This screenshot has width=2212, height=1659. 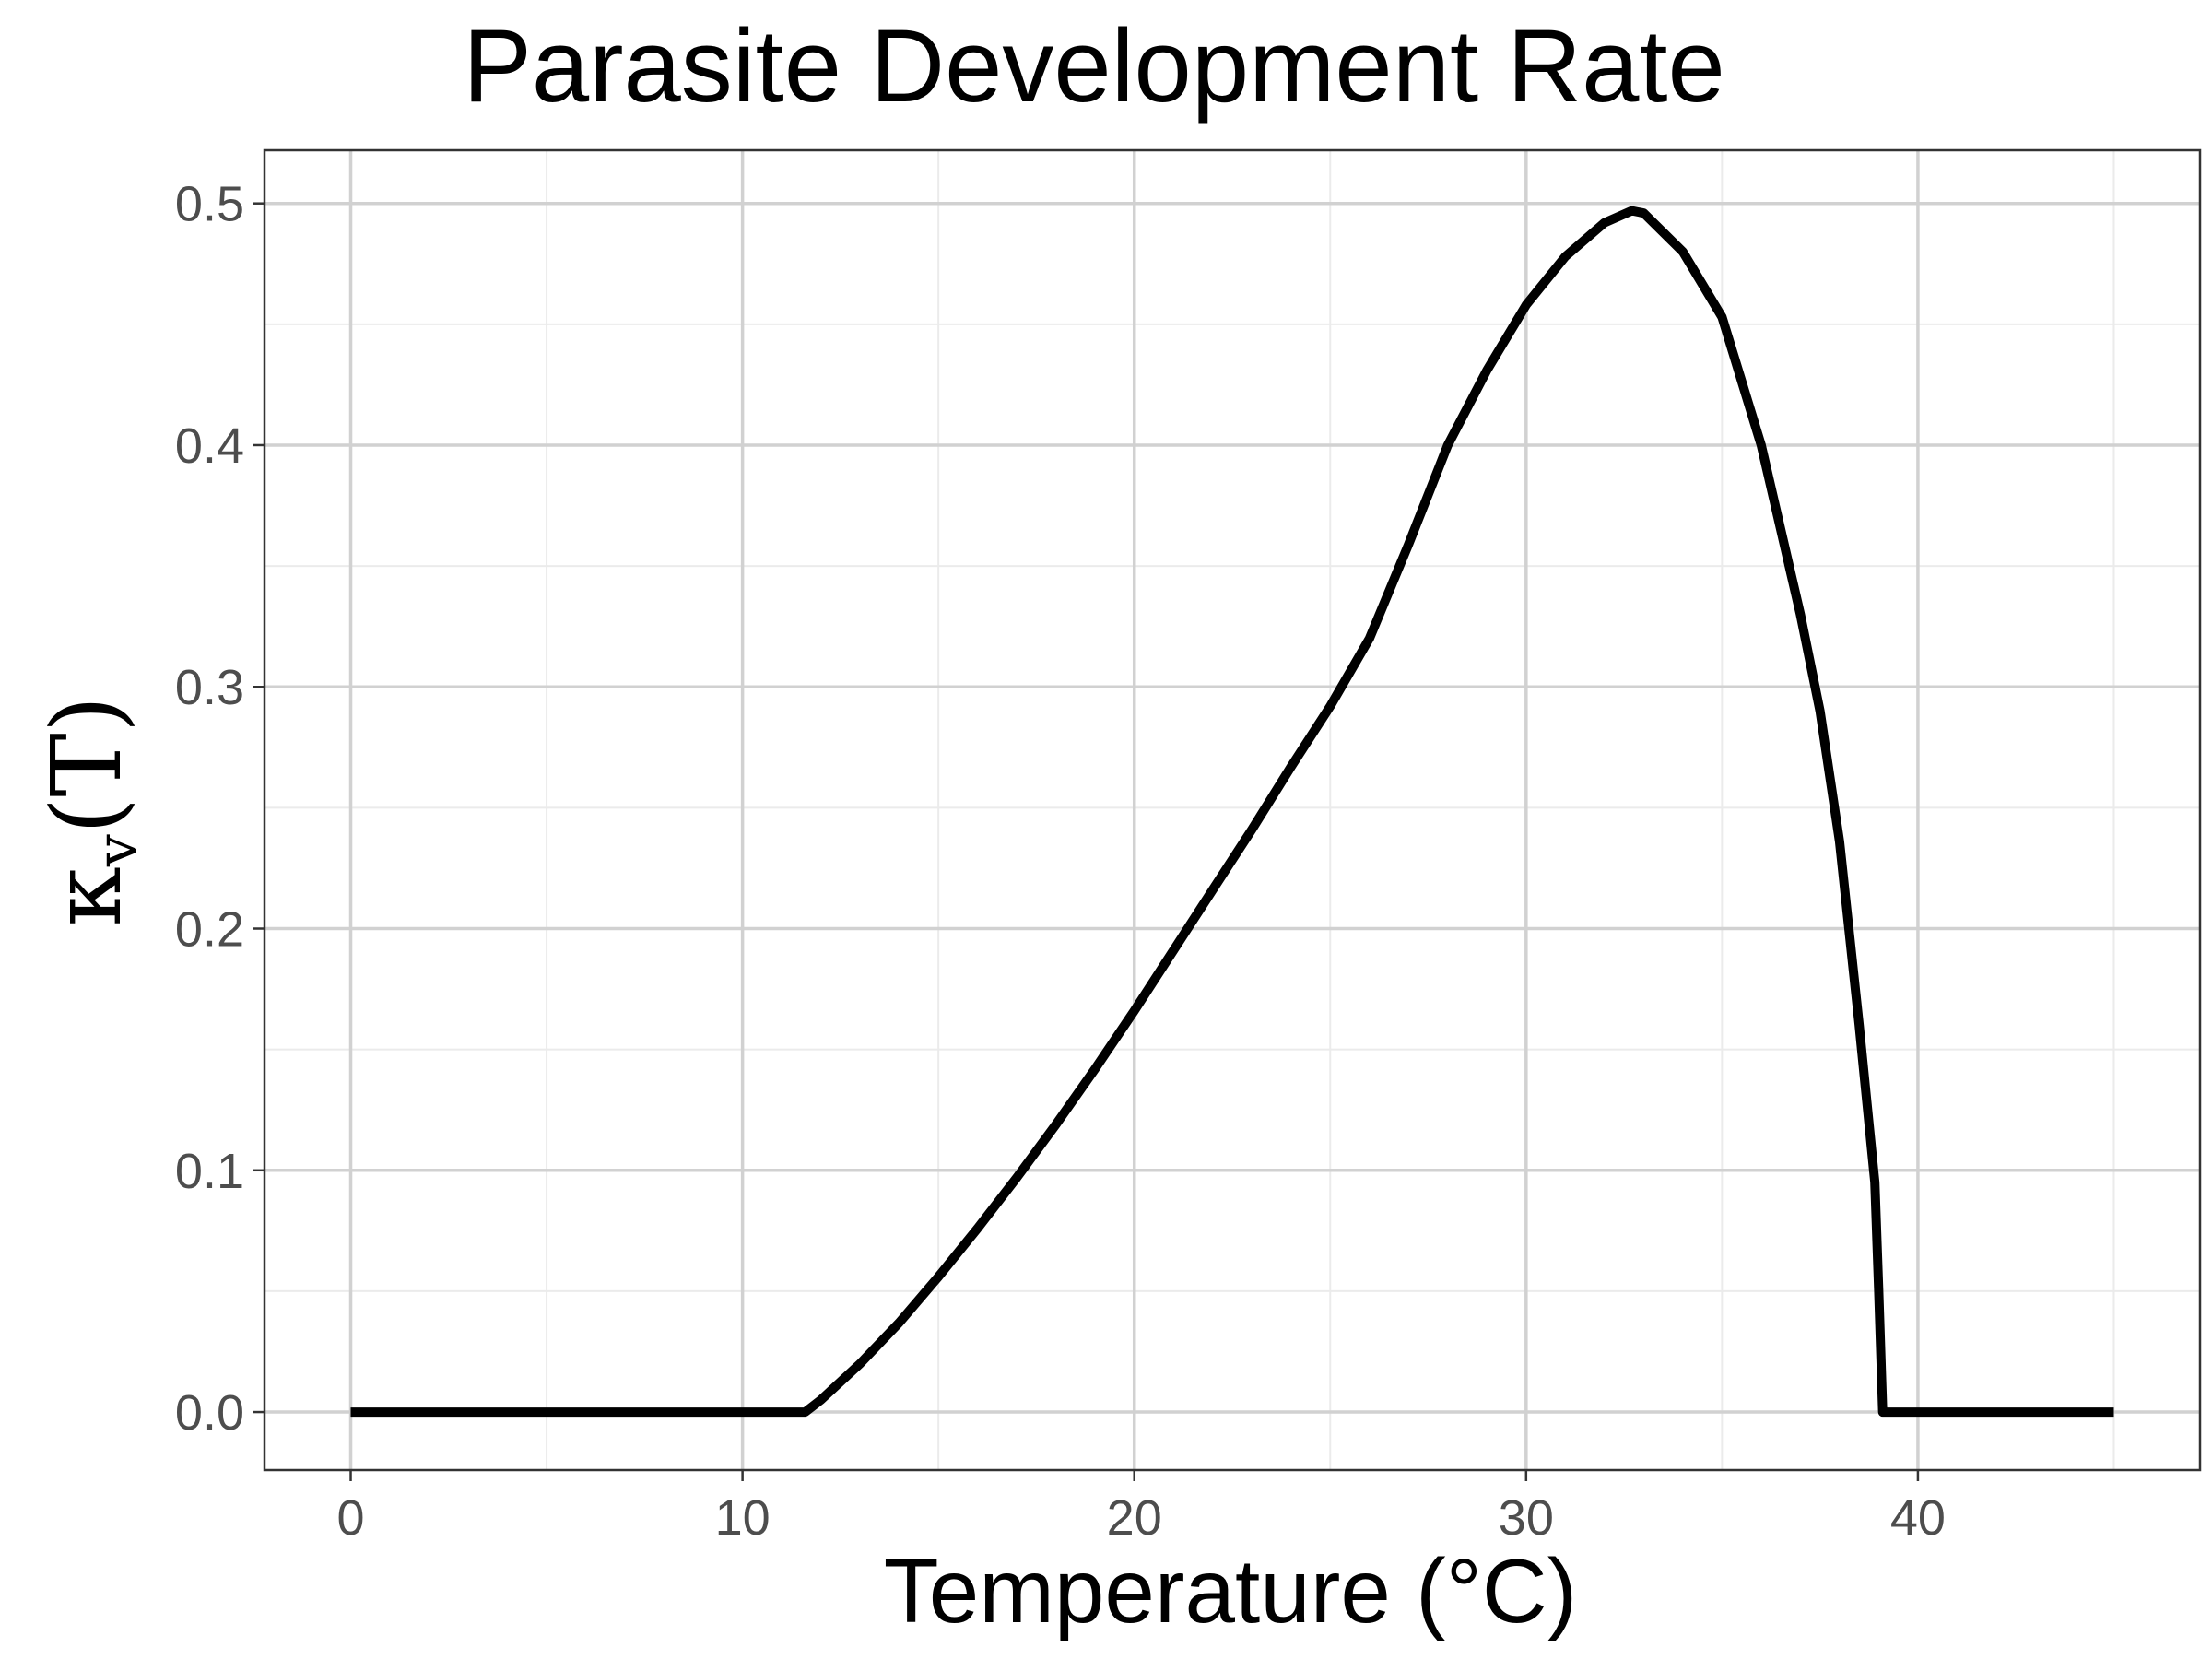 What do you see at coordinates (220, 809) in the screenshot?
I see `y-axis: 0.0 0.1 0.2 0.3 0.4 0.5` at bounding box center [220, 809].